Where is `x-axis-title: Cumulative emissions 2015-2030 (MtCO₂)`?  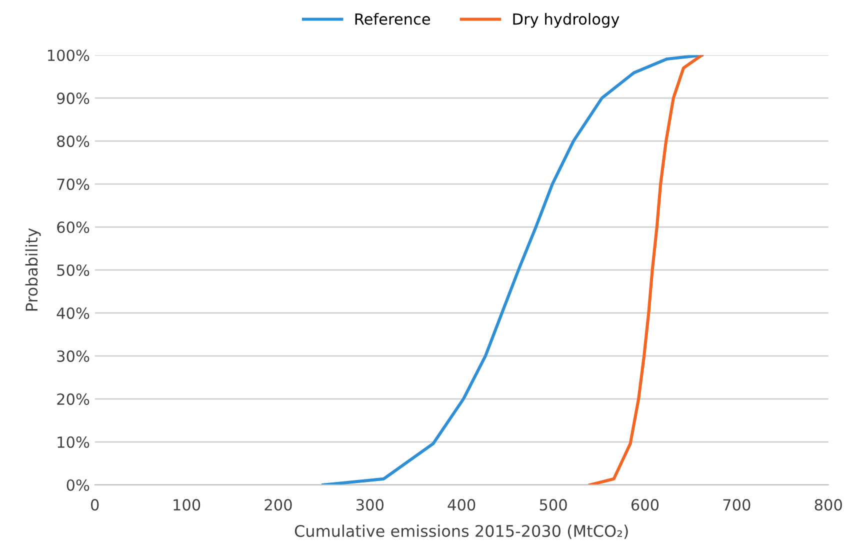
x-axis-title: Cumulative emissions 2015-2030 (MtCO₂) is located at coordinates (461, 531).